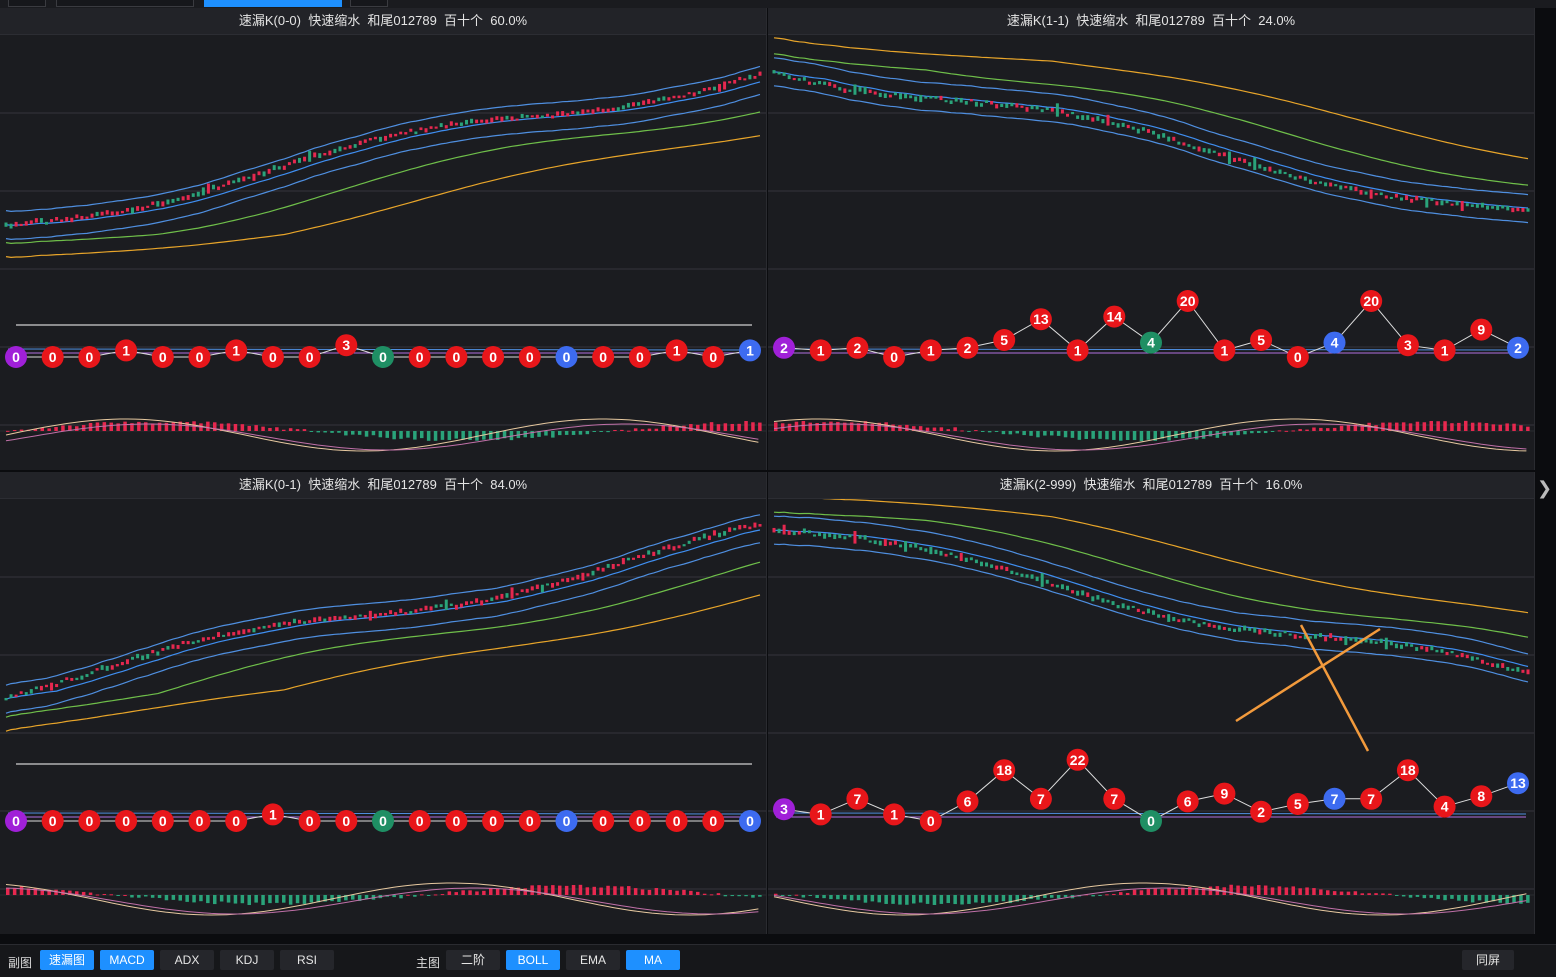 The width and height of the screenshot is (1556, 977). I want to click on speed-bubble-label: 5, so click(1298, 804).